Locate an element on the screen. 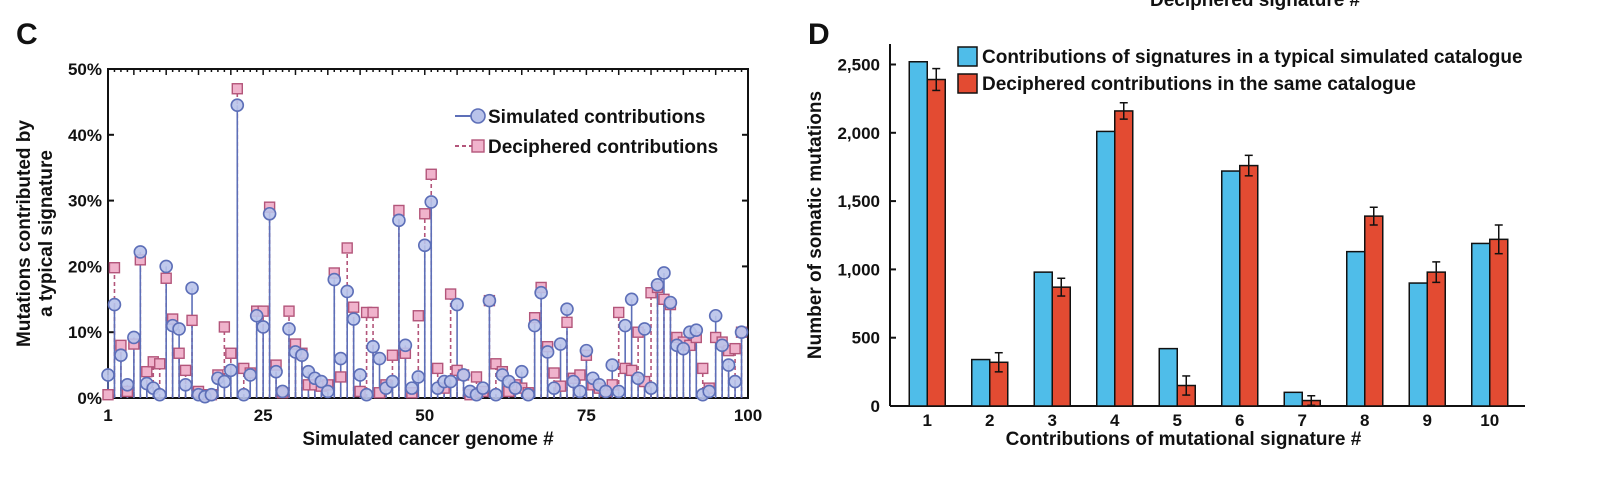  panel-c-x-axis-label: Simulated cancer genome # is located at coordinates (428, 439).